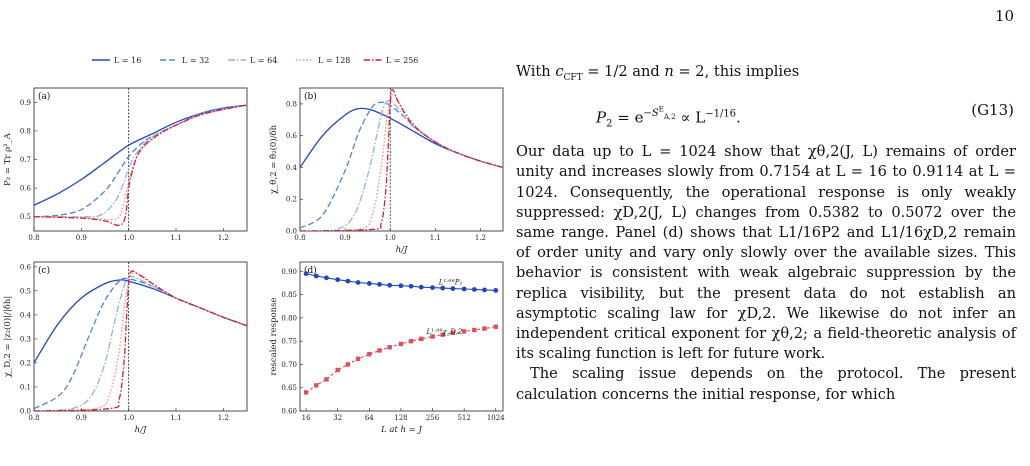 The width and height of the screenshot is (1030, 466). What do you see at coordinates (480, 238) in the screenshot?
I see `x-tick-label-b-4: 1.2` at bounding box center [480, 238].